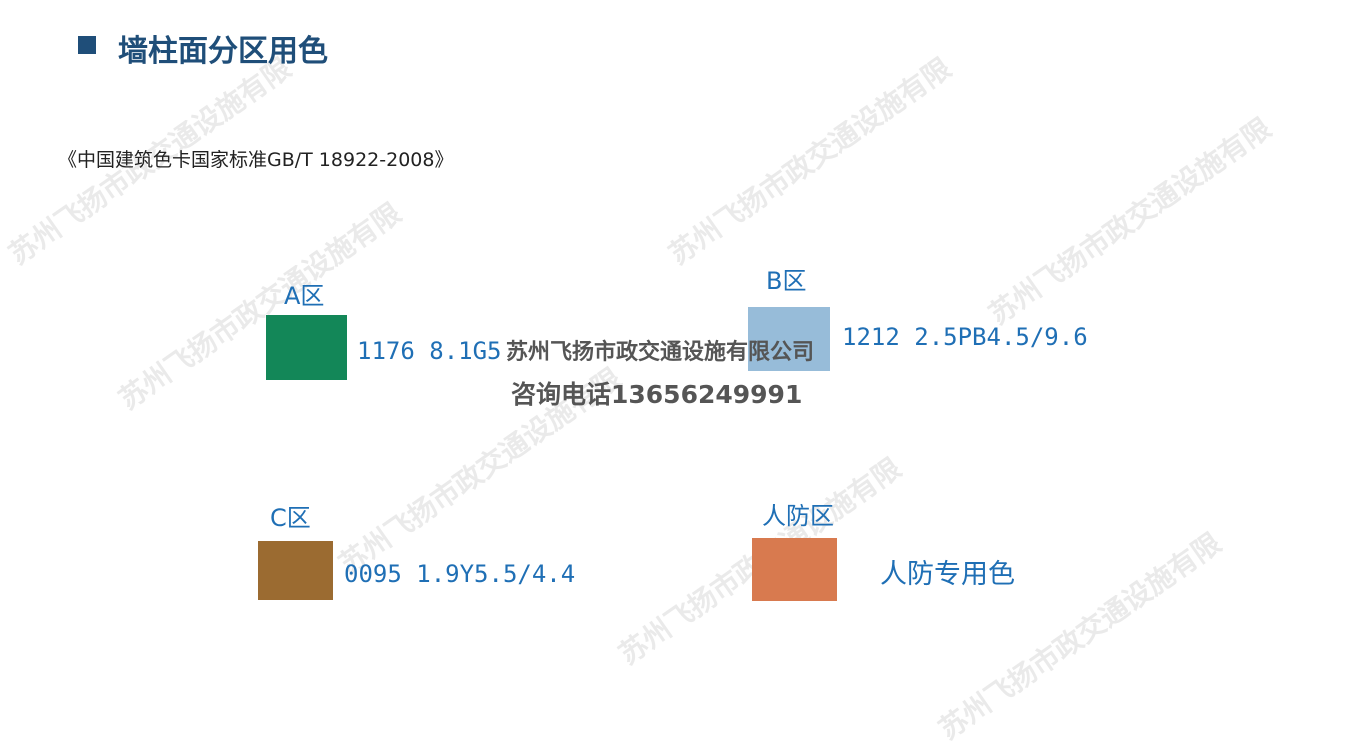  Describe the element at coordinates (306, 347) in the screenshot. I see `zone-a-swatch` at that location.